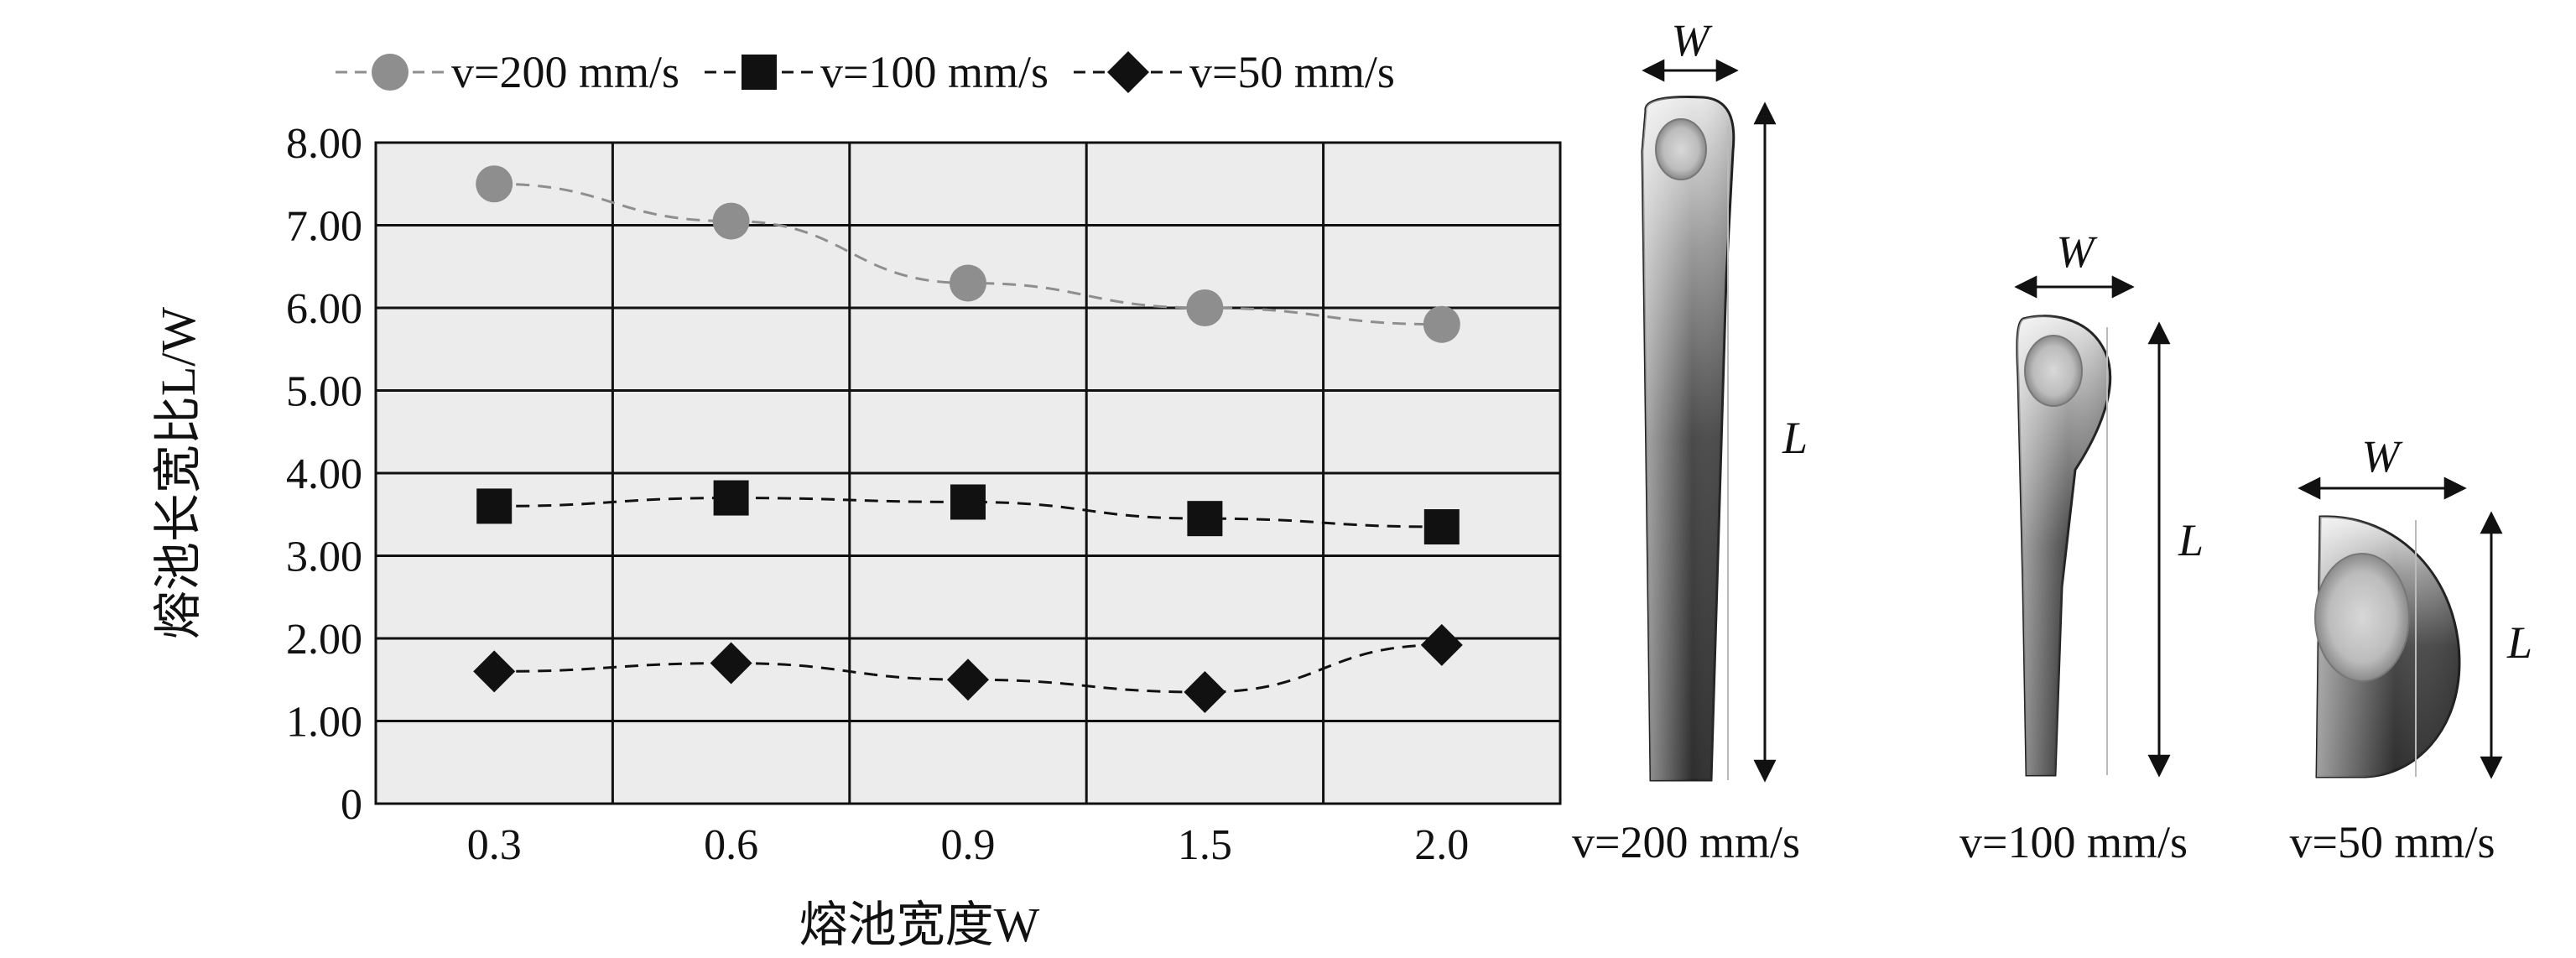  Describe the element at coordinates (2191, 540) in the screenshot. I see `melt-pool-100-length-label: L` at that location.